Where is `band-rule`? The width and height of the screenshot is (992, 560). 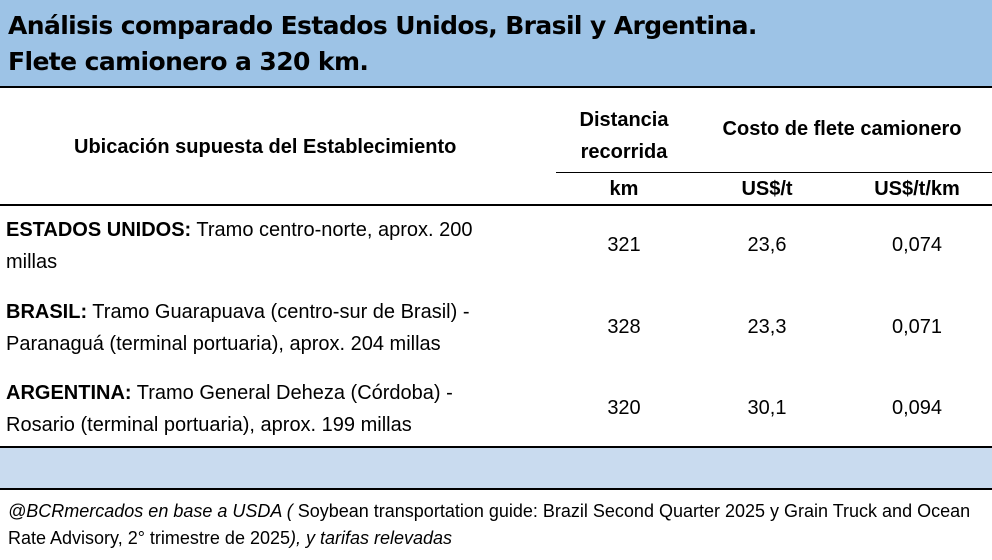 band-rule is located at coordinates (496, 489).